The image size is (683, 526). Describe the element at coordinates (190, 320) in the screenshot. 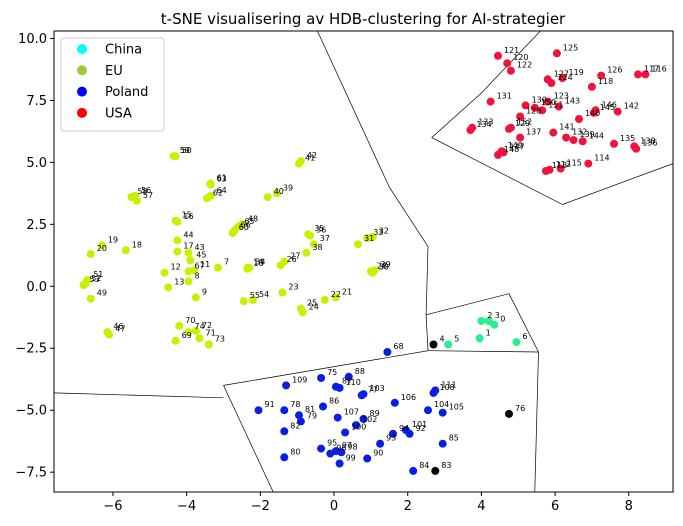

I see `point-label-70: 70` at that location.